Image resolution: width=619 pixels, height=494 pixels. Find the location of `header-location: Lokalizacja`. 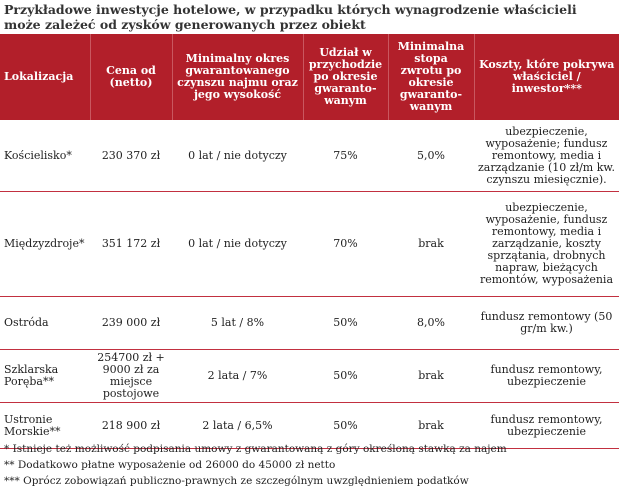

header-location: Lokalizacja is located at coordinates (45, 77).